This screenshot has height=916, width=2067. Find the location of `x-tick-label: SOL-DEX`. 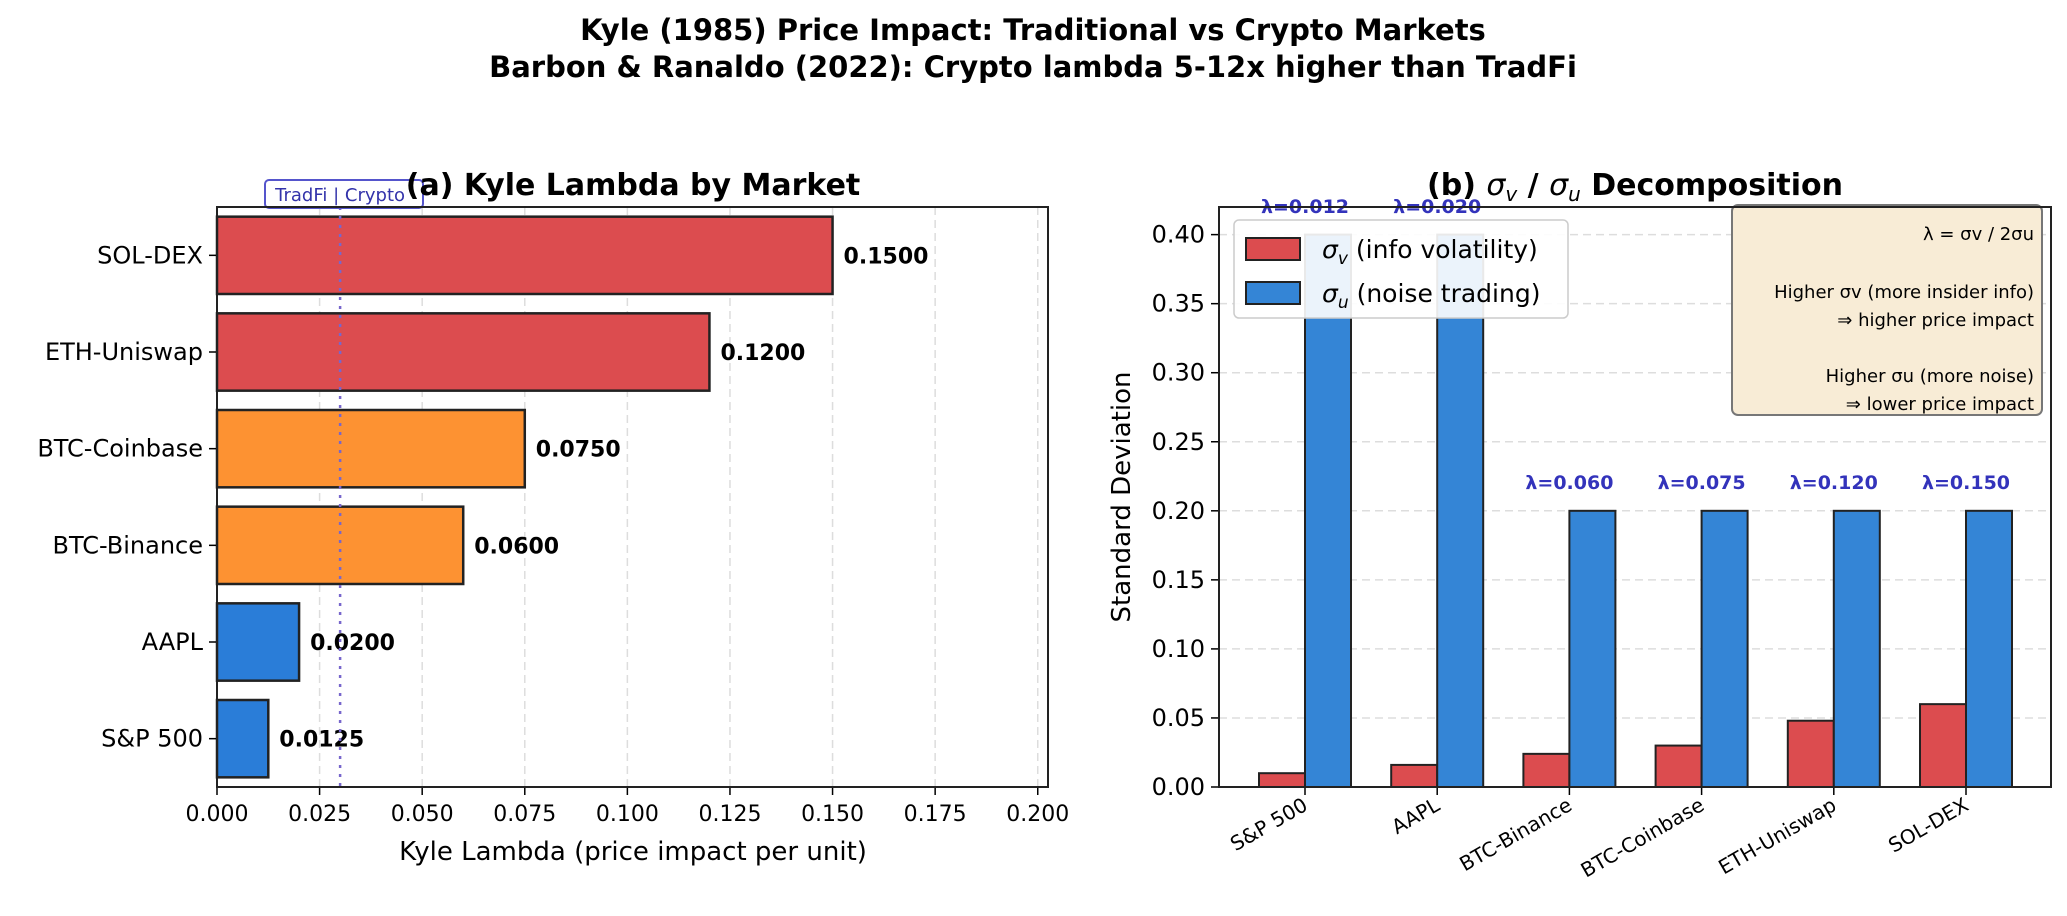

x-tick-label: SOL-DEX is located at coordinates (1928, 824).